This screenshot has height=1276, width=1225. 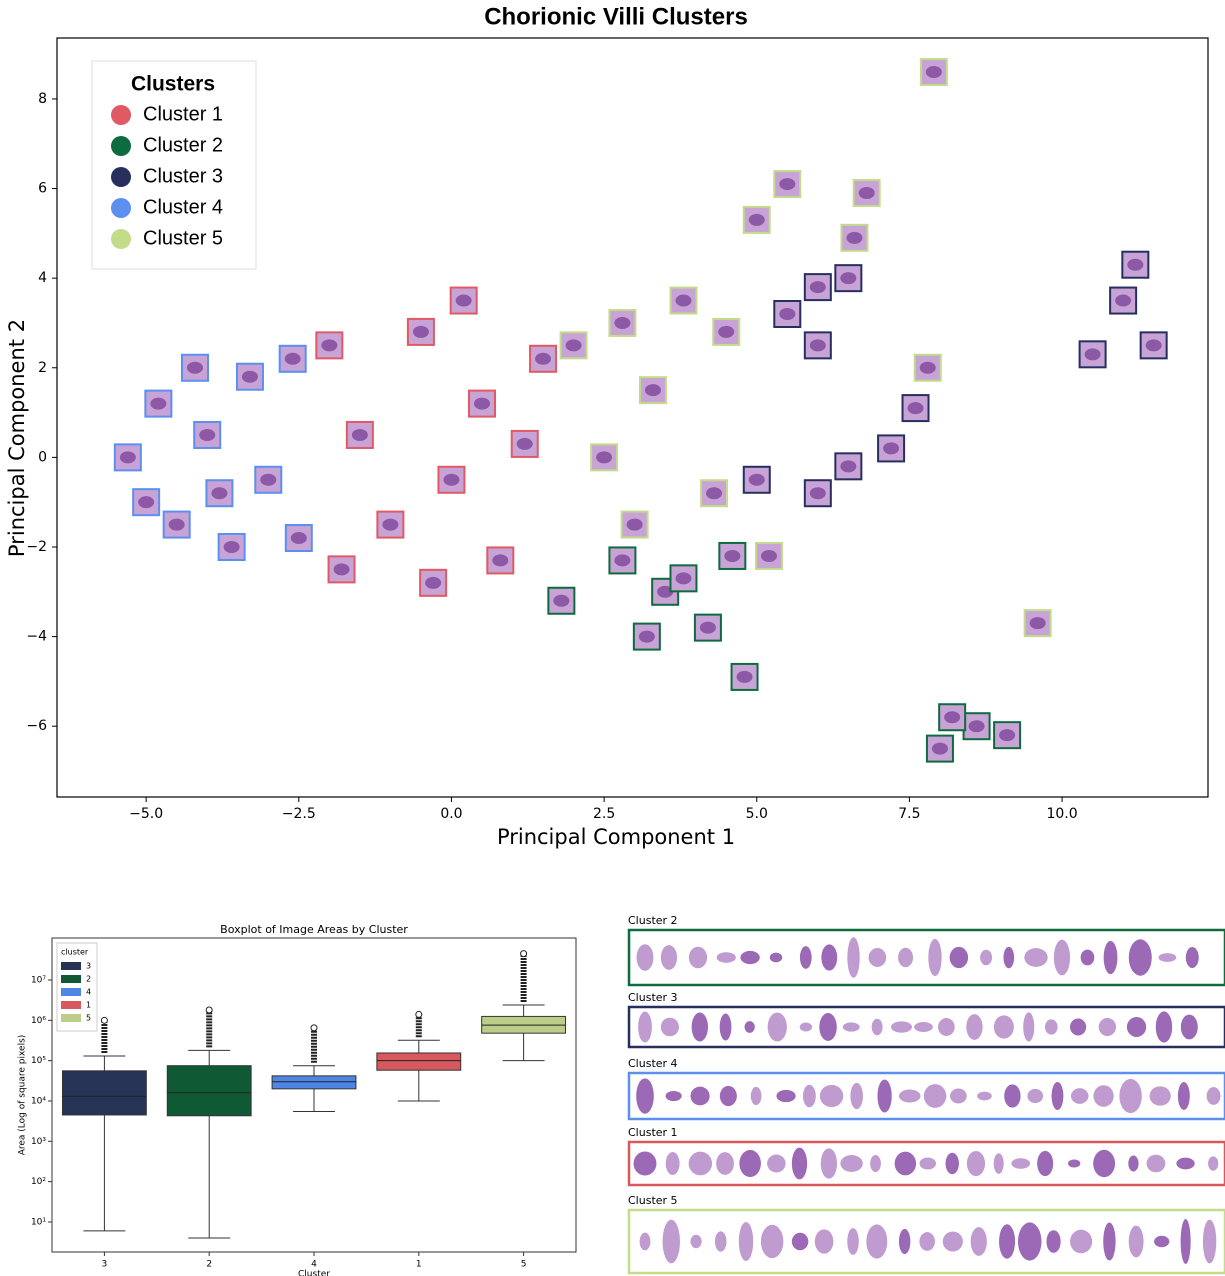 What do you see at coordinates (616, 16) in the screenshot?
I see `chart-title: Chorionic Villi Clusters` at bounding box center [616, 16].